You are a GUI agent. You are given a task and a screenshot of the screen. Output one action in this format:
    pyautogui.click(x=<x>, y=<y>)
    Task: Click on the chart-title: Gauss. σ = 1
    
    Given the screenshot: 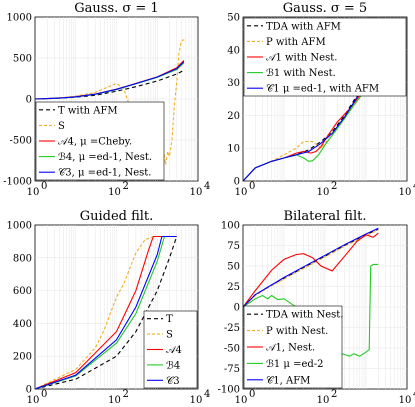 What is the action you would take?
    pyautogui.click(x=116, y=8)
    